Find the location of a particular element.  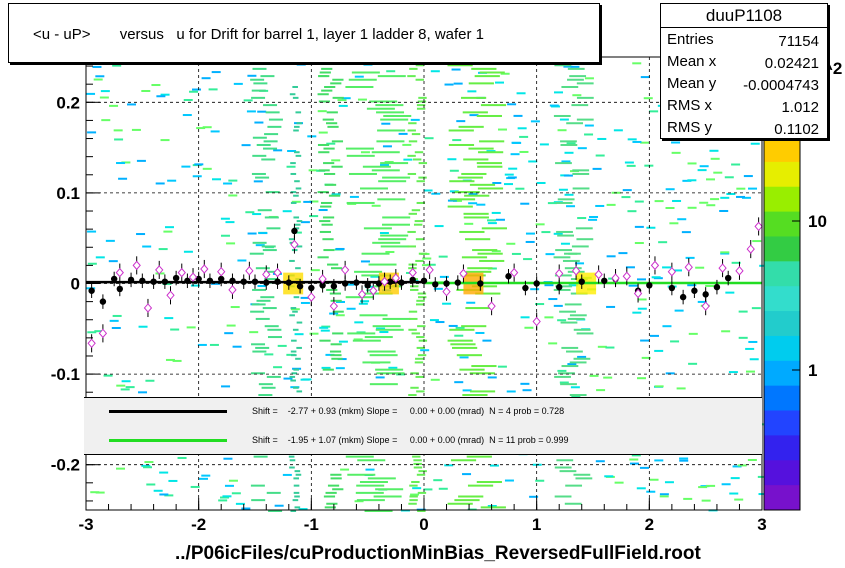

colorbar-segment is located at coordinates (782, 274).